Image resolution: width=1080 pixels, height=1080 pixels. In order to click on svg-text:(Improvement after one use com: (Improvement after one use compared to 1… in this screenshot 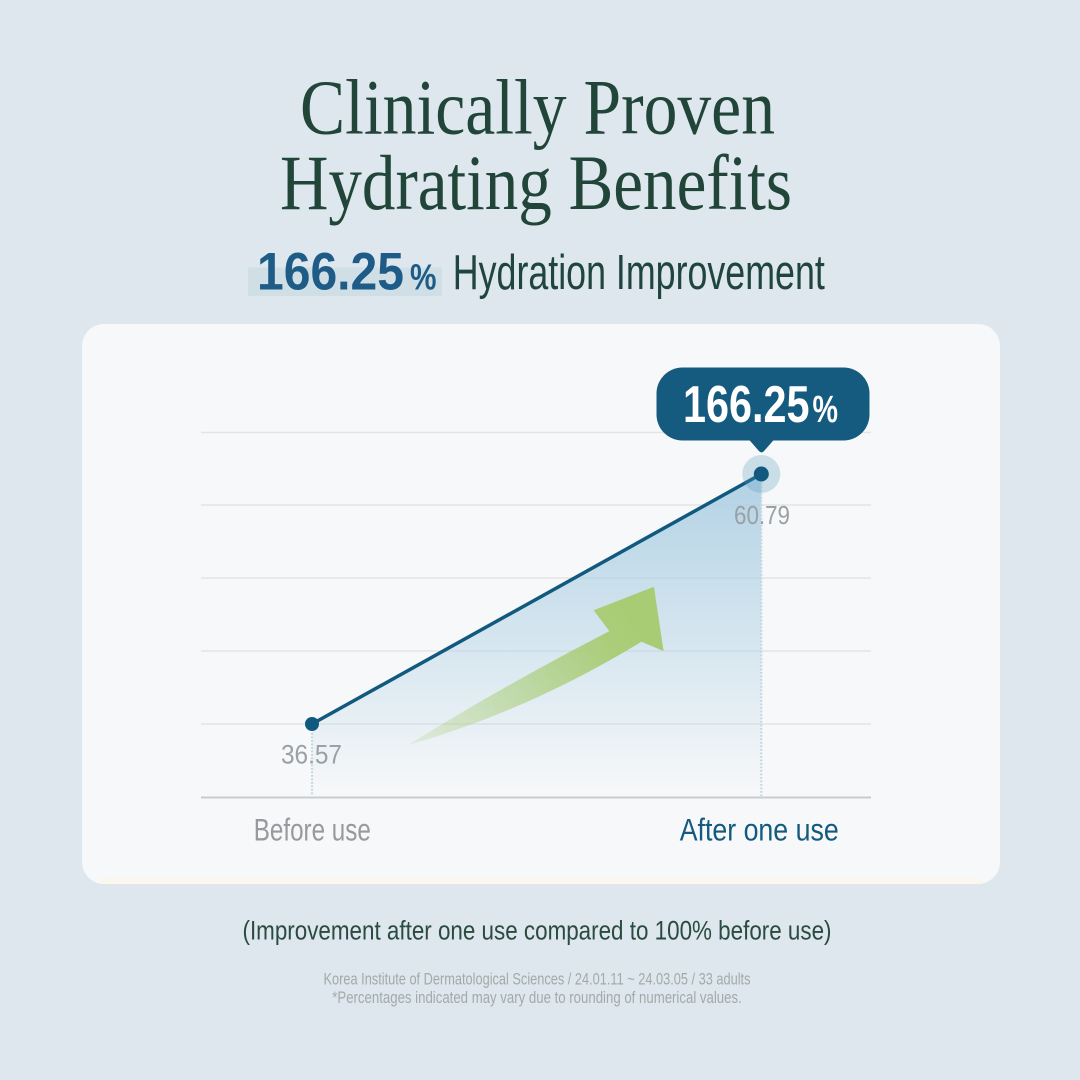, I will do `click(537, 931)`.